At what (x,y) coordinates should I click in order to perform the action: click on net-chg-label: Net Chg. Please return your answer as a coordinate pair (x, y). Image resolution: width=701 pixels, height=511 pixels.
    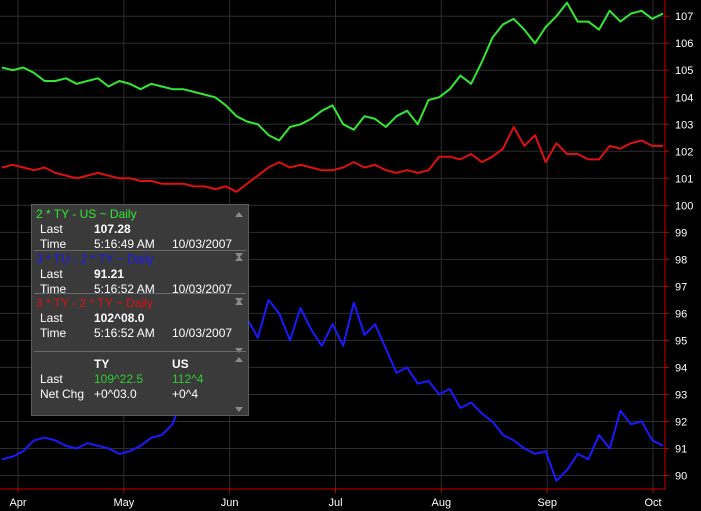
    Looking at the image, I should click on (62, 394).